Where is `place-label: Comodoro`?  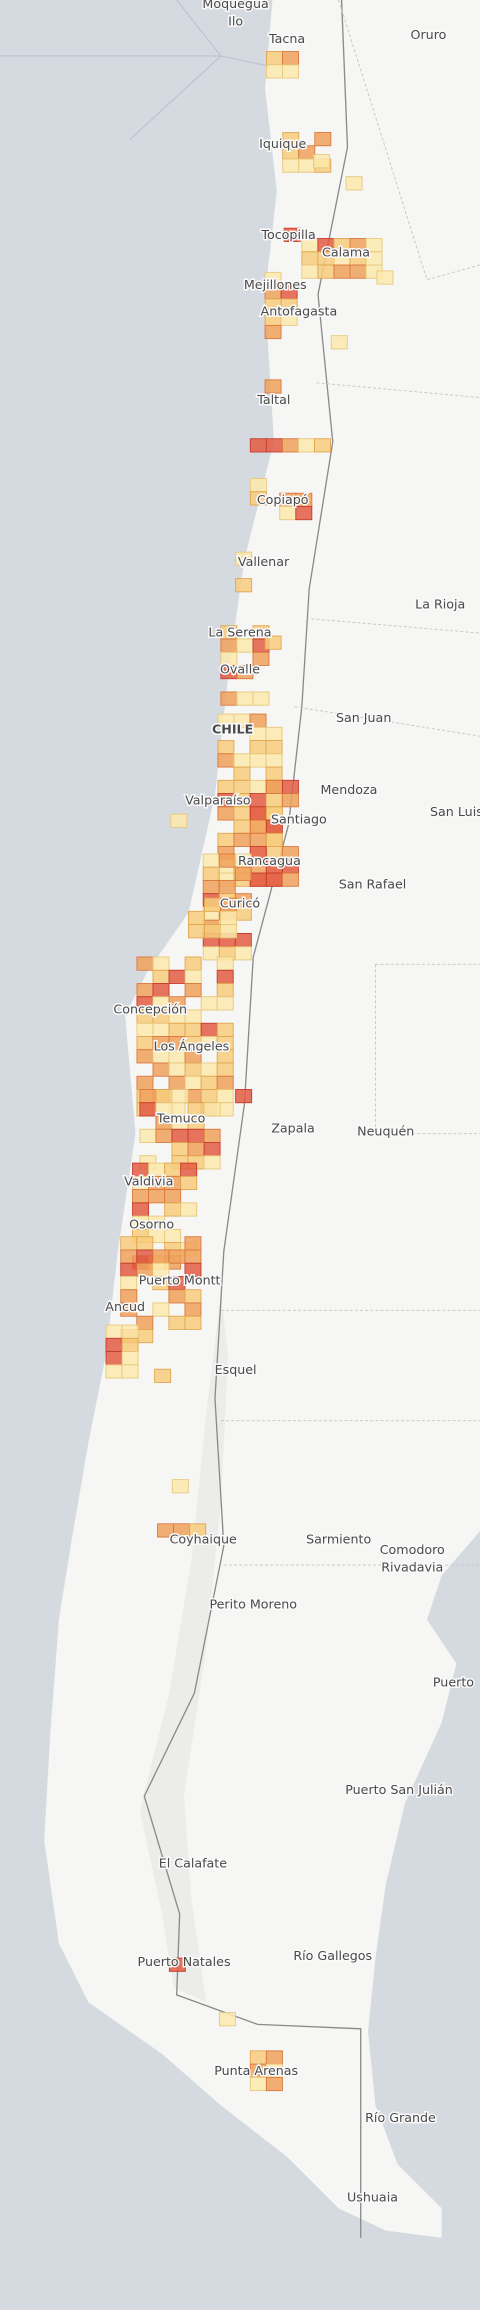
place-label: Comodoro is located at coordinates (412, 1549).